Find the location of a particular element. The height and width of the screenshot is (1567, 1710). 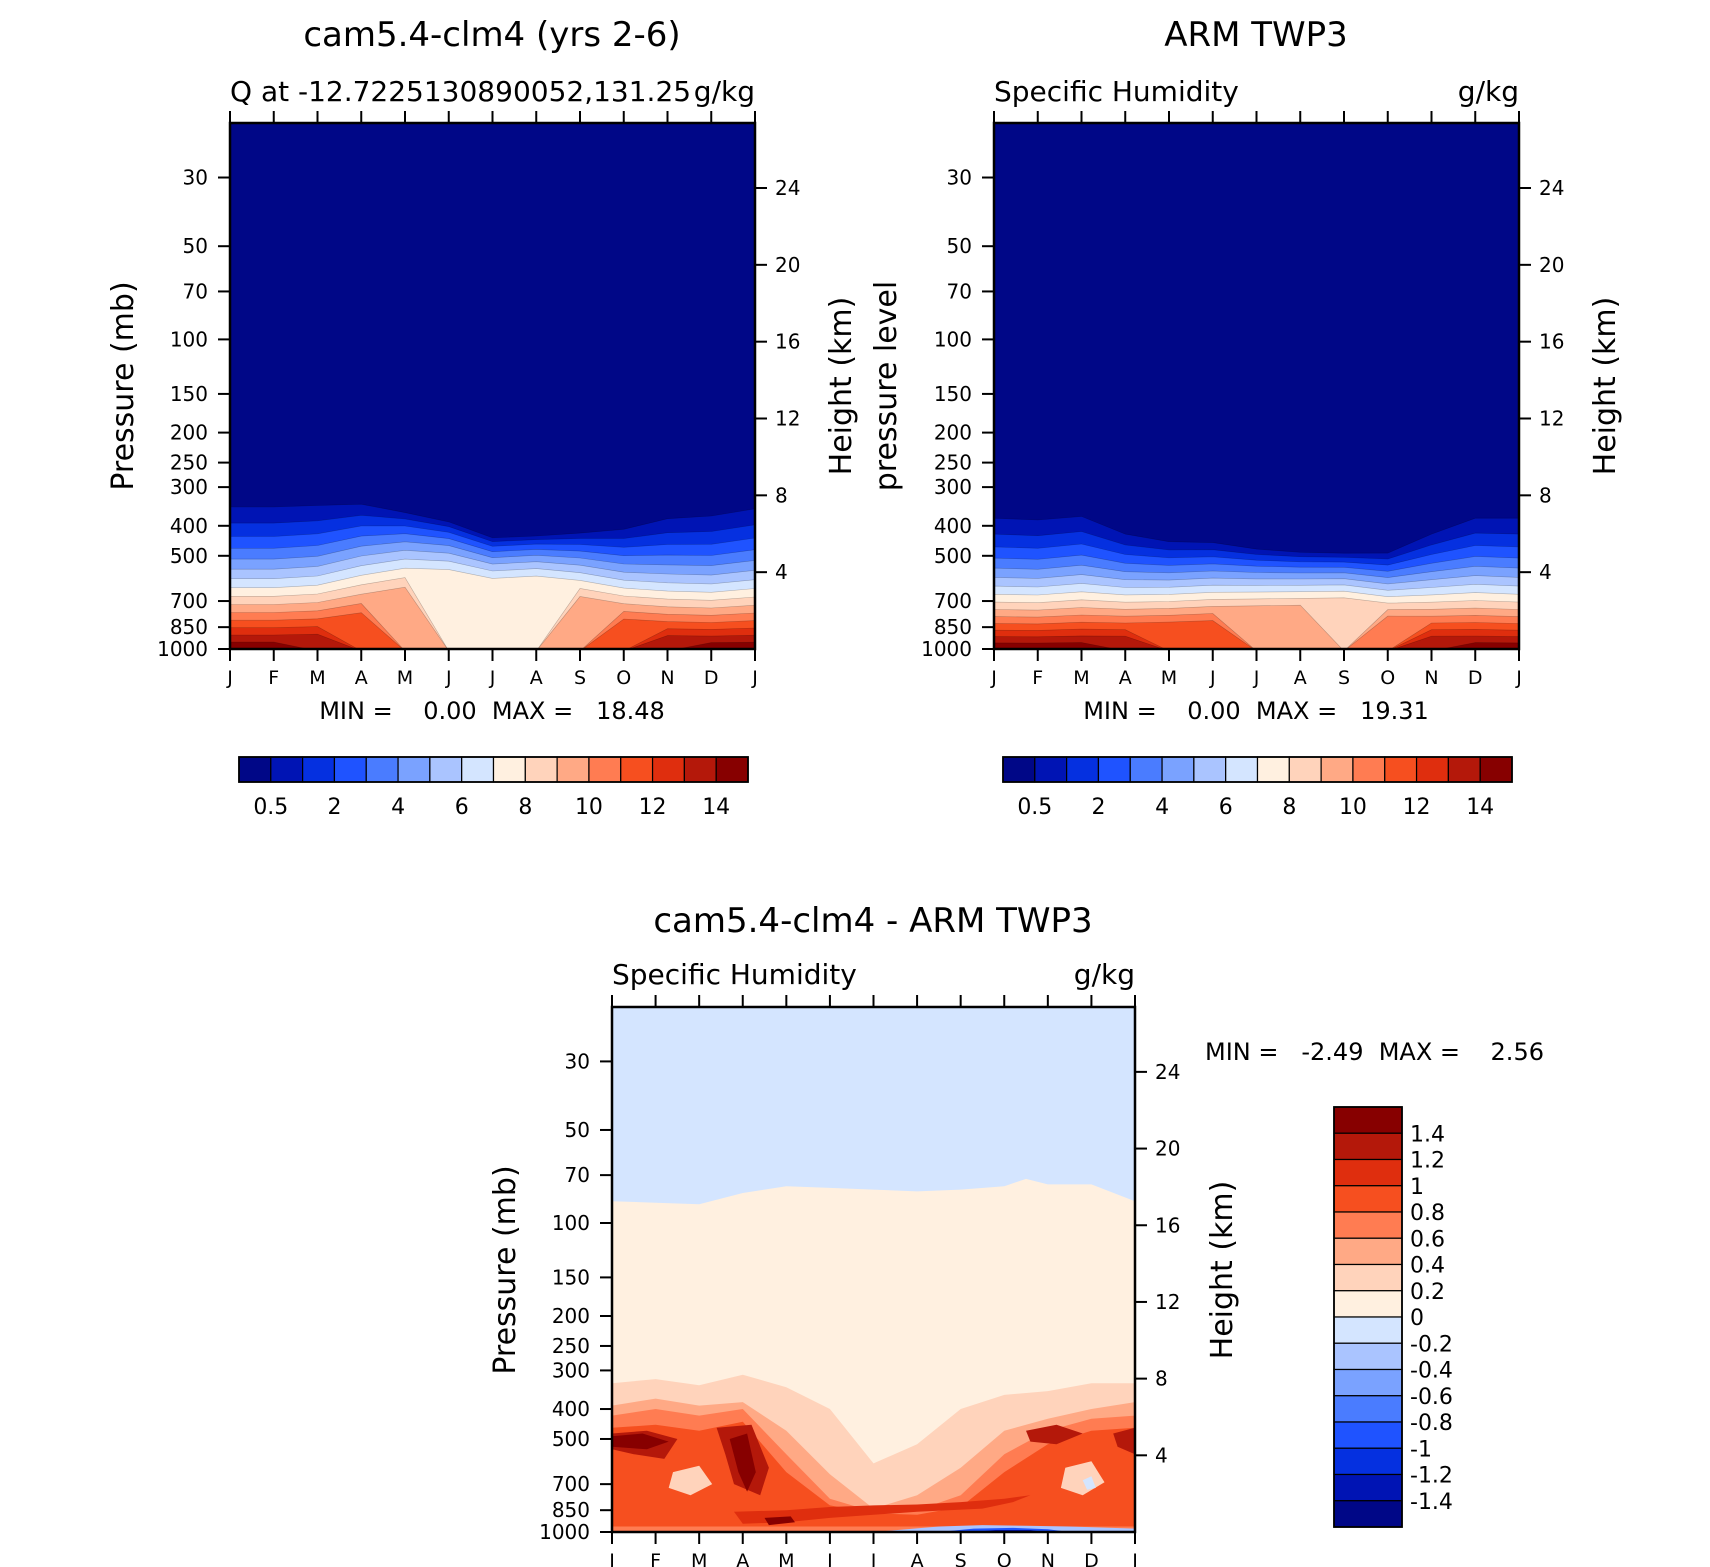

obs-ytick-label-4: 150 is located at coordinates (953, 394).